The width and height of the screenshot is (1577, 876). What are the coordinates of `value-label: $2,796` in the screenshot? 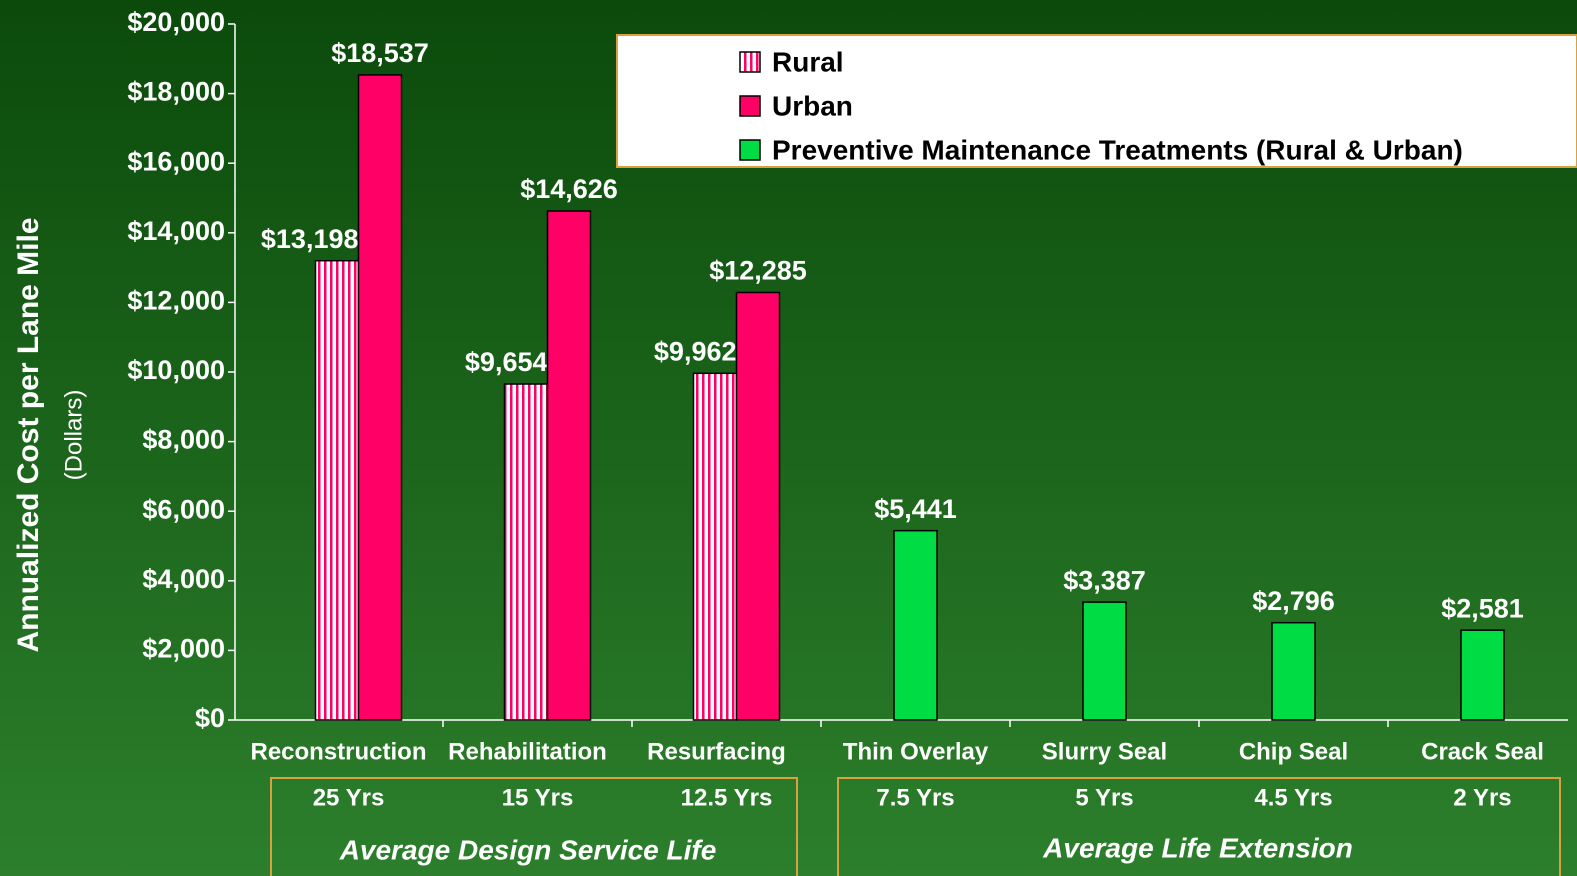 It's located at (1293, 601).